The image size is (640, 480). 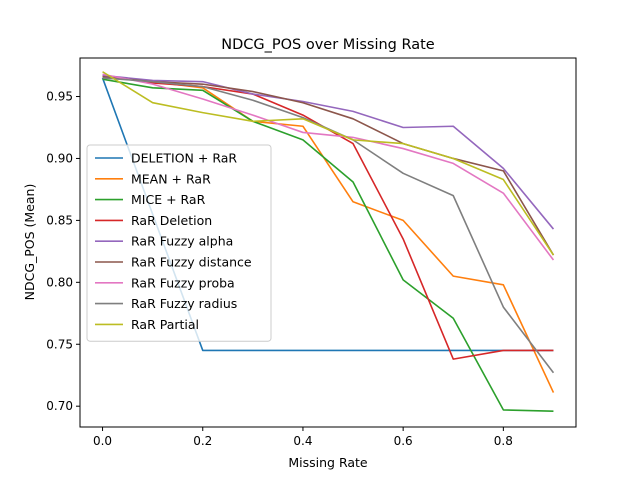 I want to click on x-tick-label: 0.8, so click(x=503, y=441).